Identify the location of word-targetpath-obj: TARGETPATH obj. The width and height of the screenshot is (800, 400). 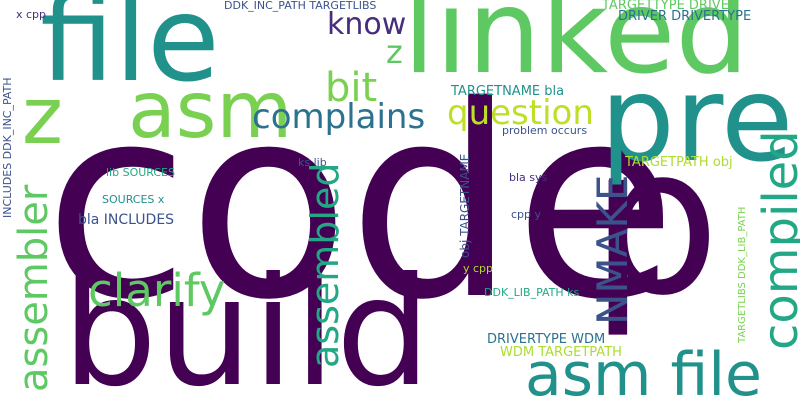
(679, 162).